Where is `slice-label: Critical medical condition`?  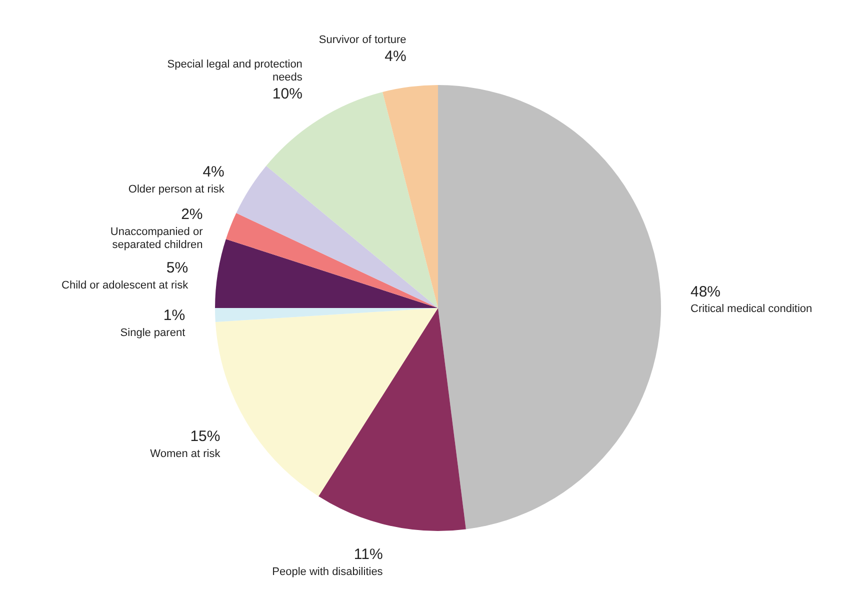
slice-label: Critical medical condition is located at coordinates (751, 309).